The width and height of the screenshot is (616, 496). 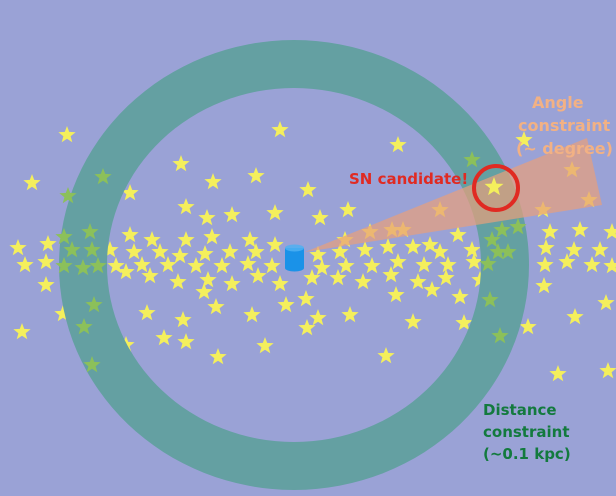 What do you see at coordinates (558, 102) in the screenshot?
I see `angle-label-line1: Angle` at bounding box center [558, 102].